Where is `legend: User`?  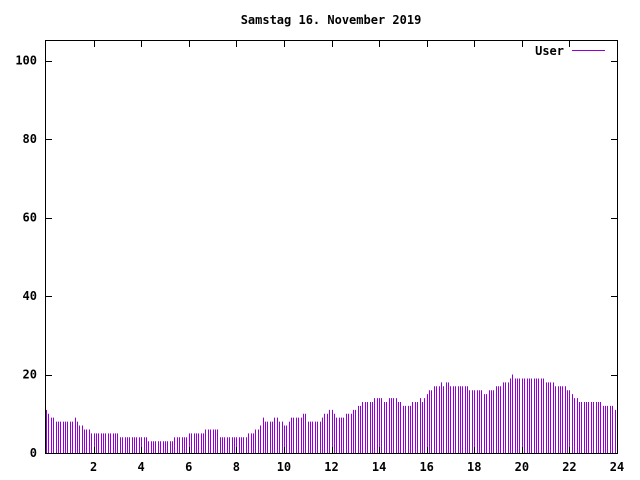
legend: User is located at coordinates (570, 51).